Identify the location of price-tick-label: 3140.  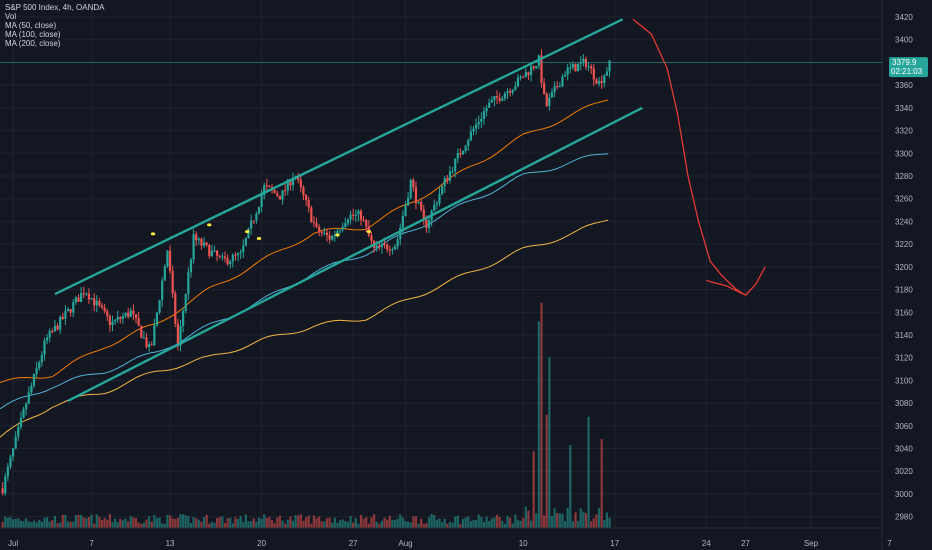
(904, 335).